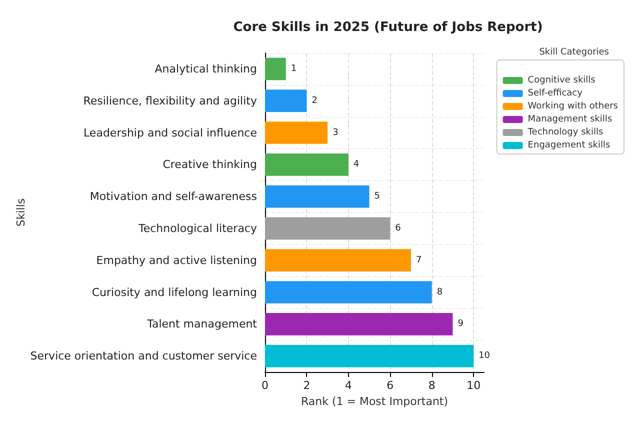 Image resolution: width=640 pixels, height=427 pixels. What do you see at coordinates (209, 165) in the screenshot?
I see `y-tick-label: Creative thinking` at bounding box center [209, 165].